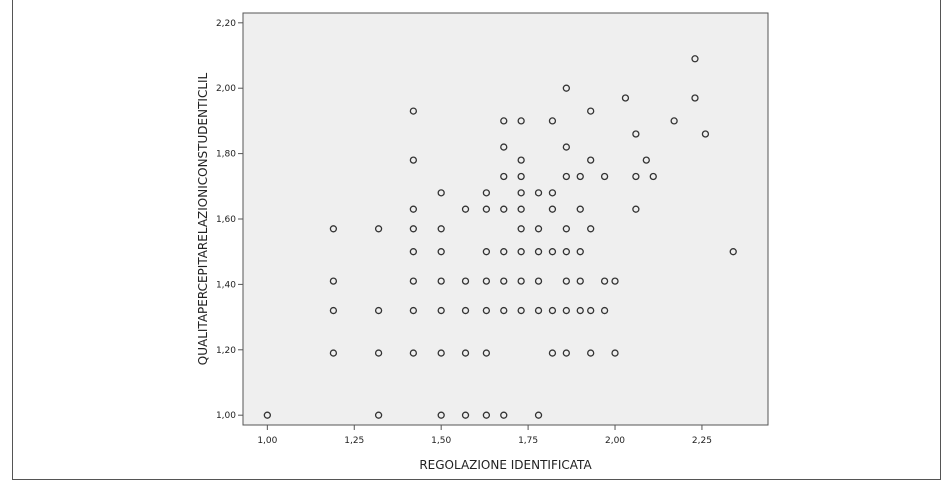 The image size is (942, 481). Describe the element at coordinates (441, 441) in the screenshot. I see `x-tick-label: 1,50` at that location.